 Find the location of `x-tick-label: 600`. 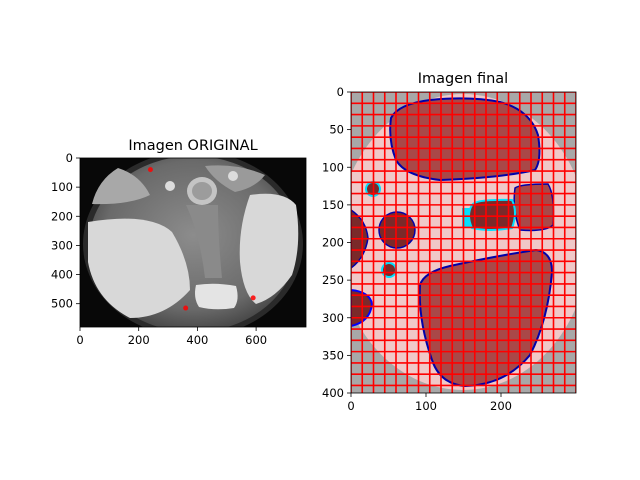

x-tick-label: 600 is located at coordinates (256, 340).